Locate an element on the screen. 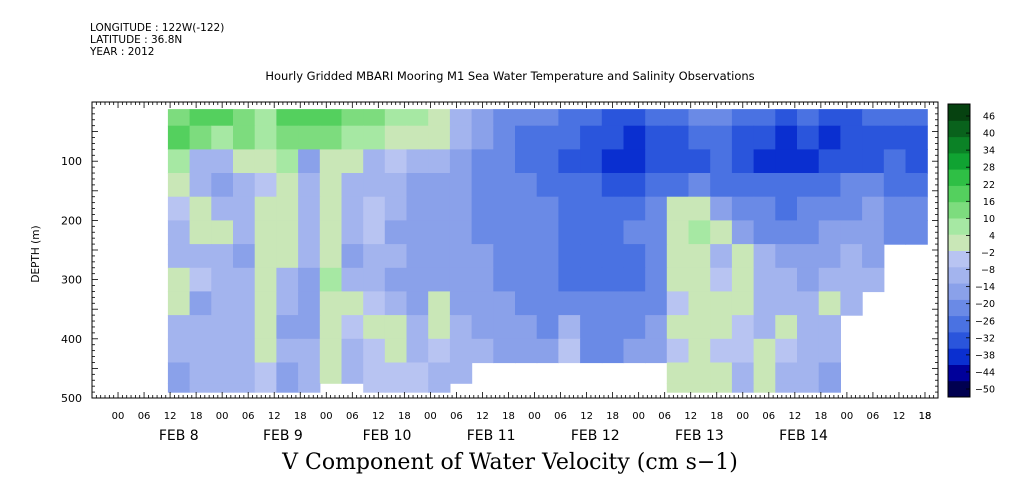 The height and width of the screenshot is (504, 1009). colorbar-label: −50 is located at coordinates (985, 390).